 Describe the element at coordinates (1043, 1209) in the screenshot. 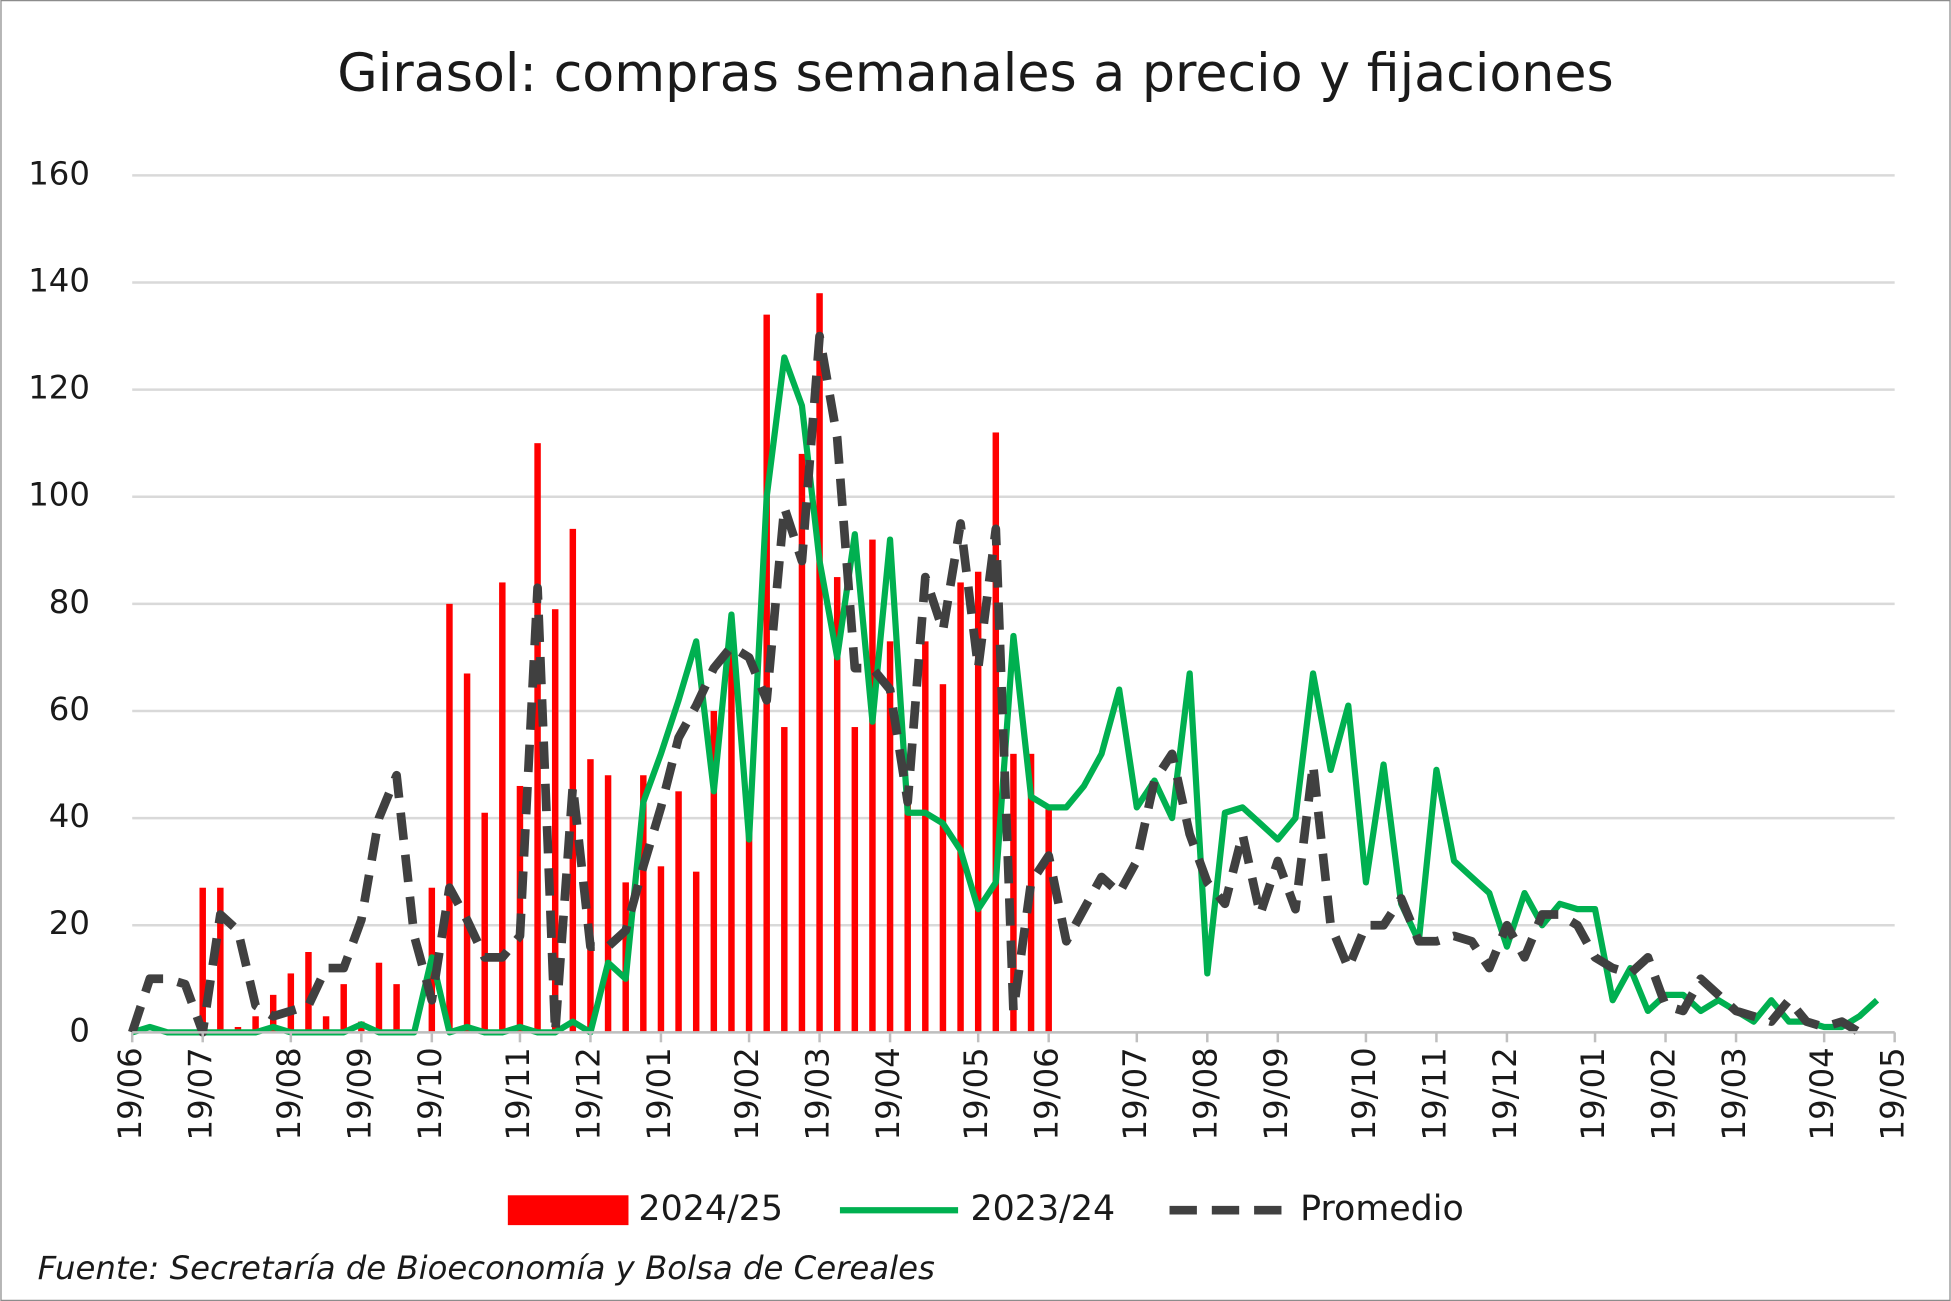

I see `legend-label: 2023/24` at that location.